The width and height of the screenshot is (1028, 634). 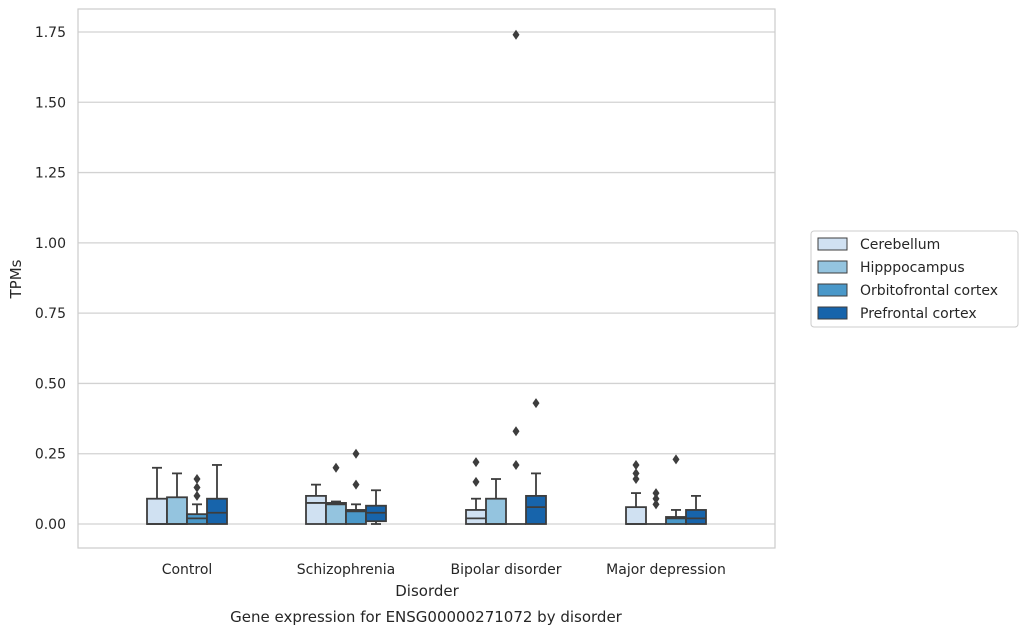 I want to click on y-tick-label: 1.25, so click(x=50, y=174).